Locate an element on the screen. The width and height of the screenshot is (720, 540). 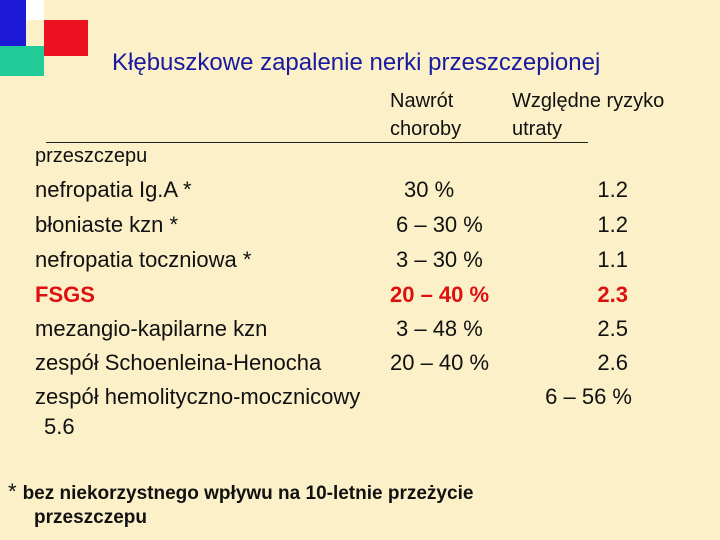
row-risk: 2.6 is located at coordinates (612, 362).